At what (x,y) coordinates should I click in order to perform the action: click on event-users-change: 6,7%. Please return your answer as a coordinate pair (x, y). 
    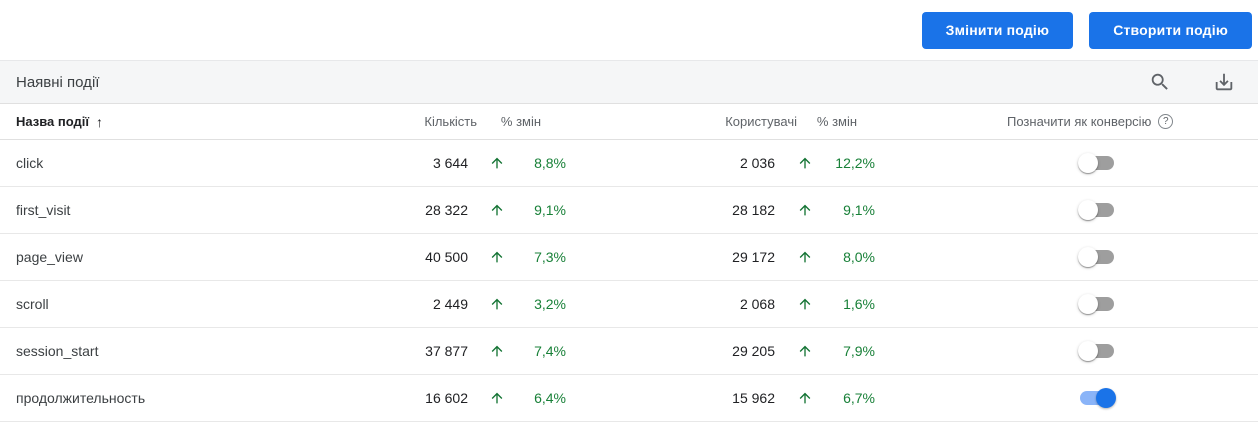
    Looking at the image, I should click on (859, 398).